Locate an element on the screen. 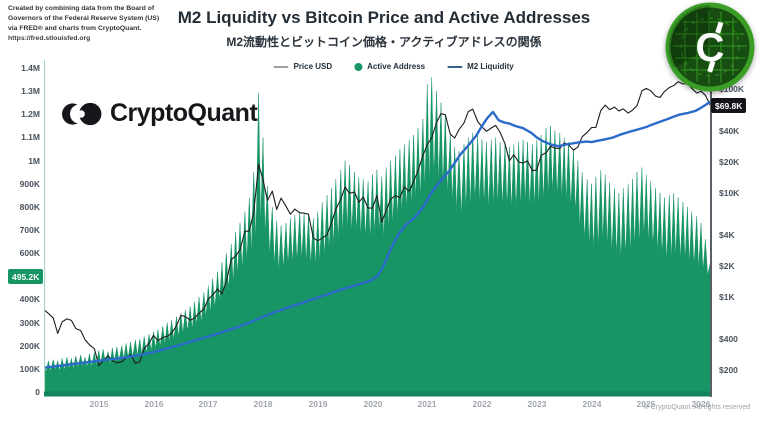 The image size is (768, 432). right-axis-tick: $4K is located at coordinates (727, 235).